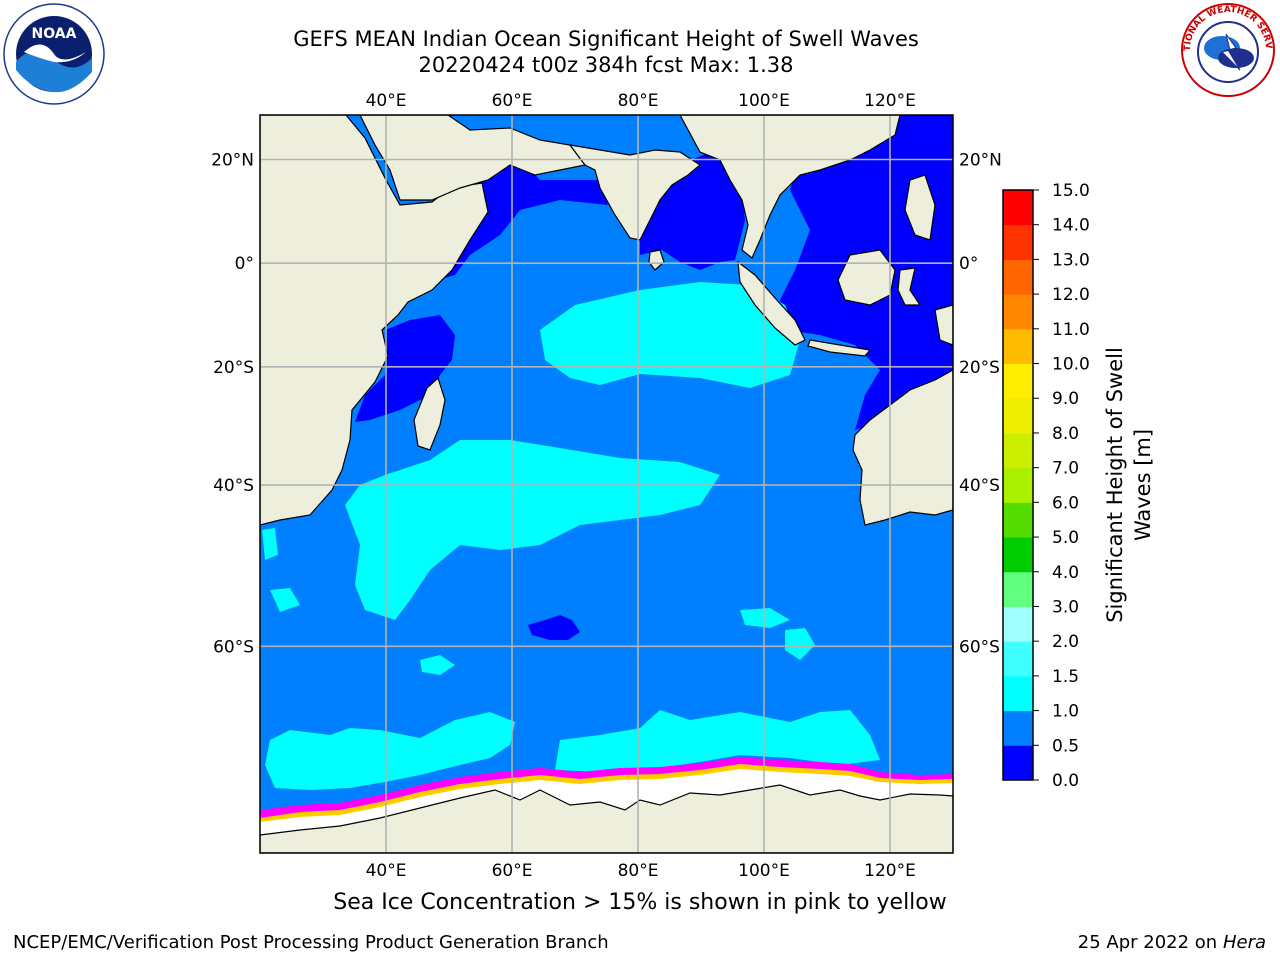 The width and height of the screenshot is (1280, 960). Describe the element at coordinates (890, 871) in the screenshot. I see `lon-label-bottom: 120°E` at that location.